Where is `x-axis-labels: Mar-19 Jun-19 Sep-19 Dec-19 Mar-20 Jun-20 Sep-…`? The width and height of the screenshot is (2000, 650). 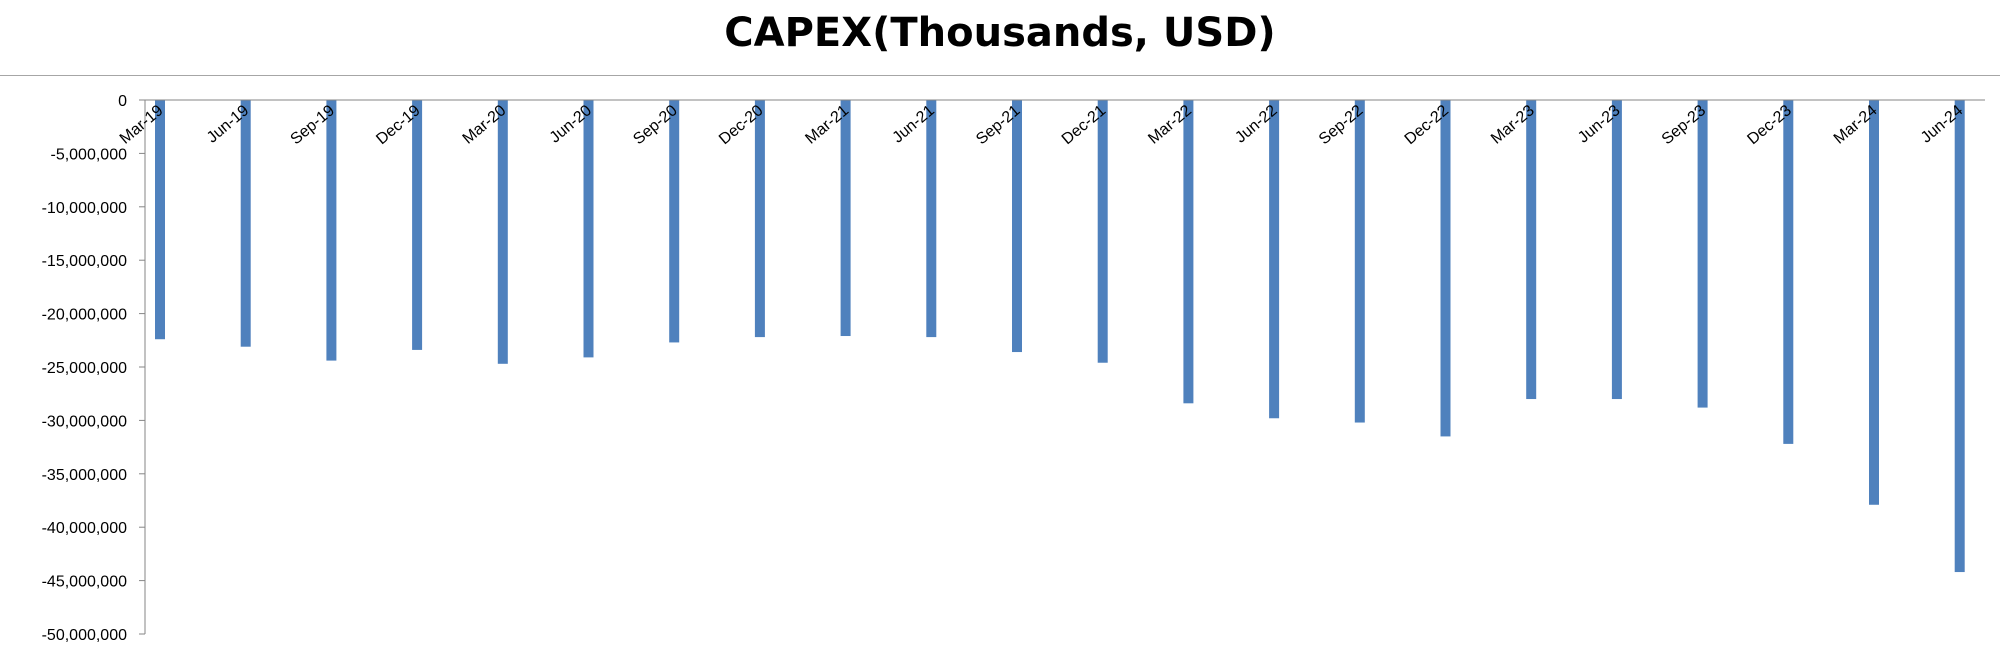 x-axis-labels: Mar-19 Jun-19 Sep-19 Dec-19 Mar-20 Jun-20 Sep-… is located at coordinates (1042, 125).